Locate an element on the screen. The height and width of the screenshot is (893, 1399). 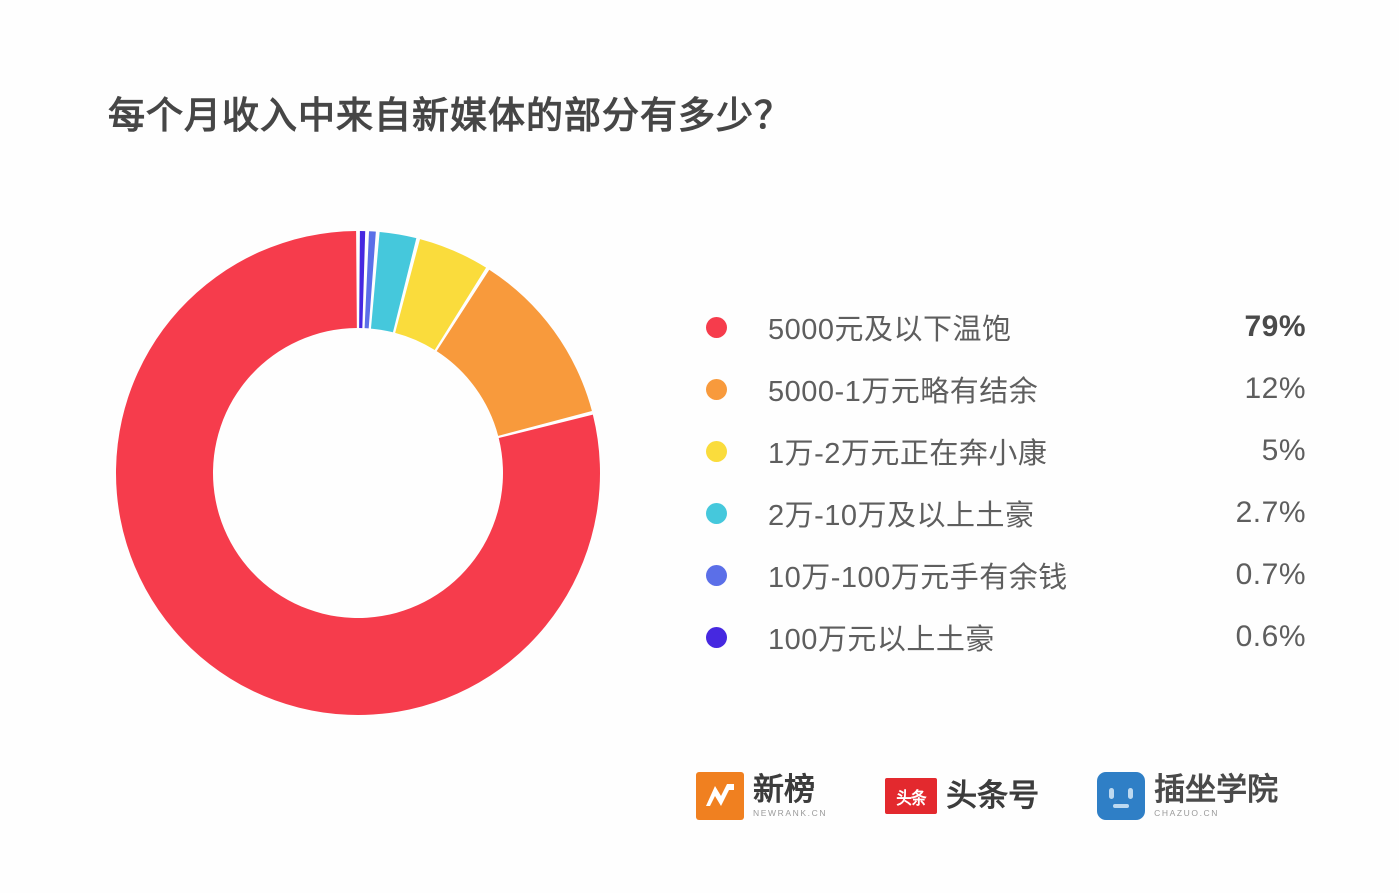
chazuo-eye-right-icon is located at coordinates (1131, 793).